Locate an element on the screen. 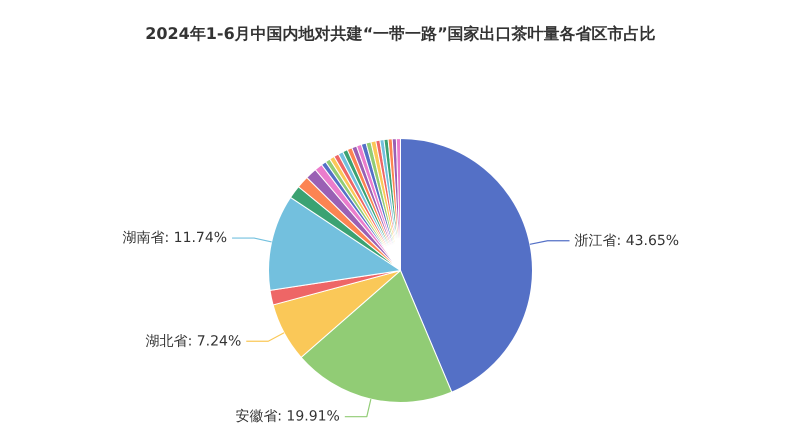 The image size is (800, 438). slice-label: 浙江省: 43.65% is located at coordinates (627, 240).